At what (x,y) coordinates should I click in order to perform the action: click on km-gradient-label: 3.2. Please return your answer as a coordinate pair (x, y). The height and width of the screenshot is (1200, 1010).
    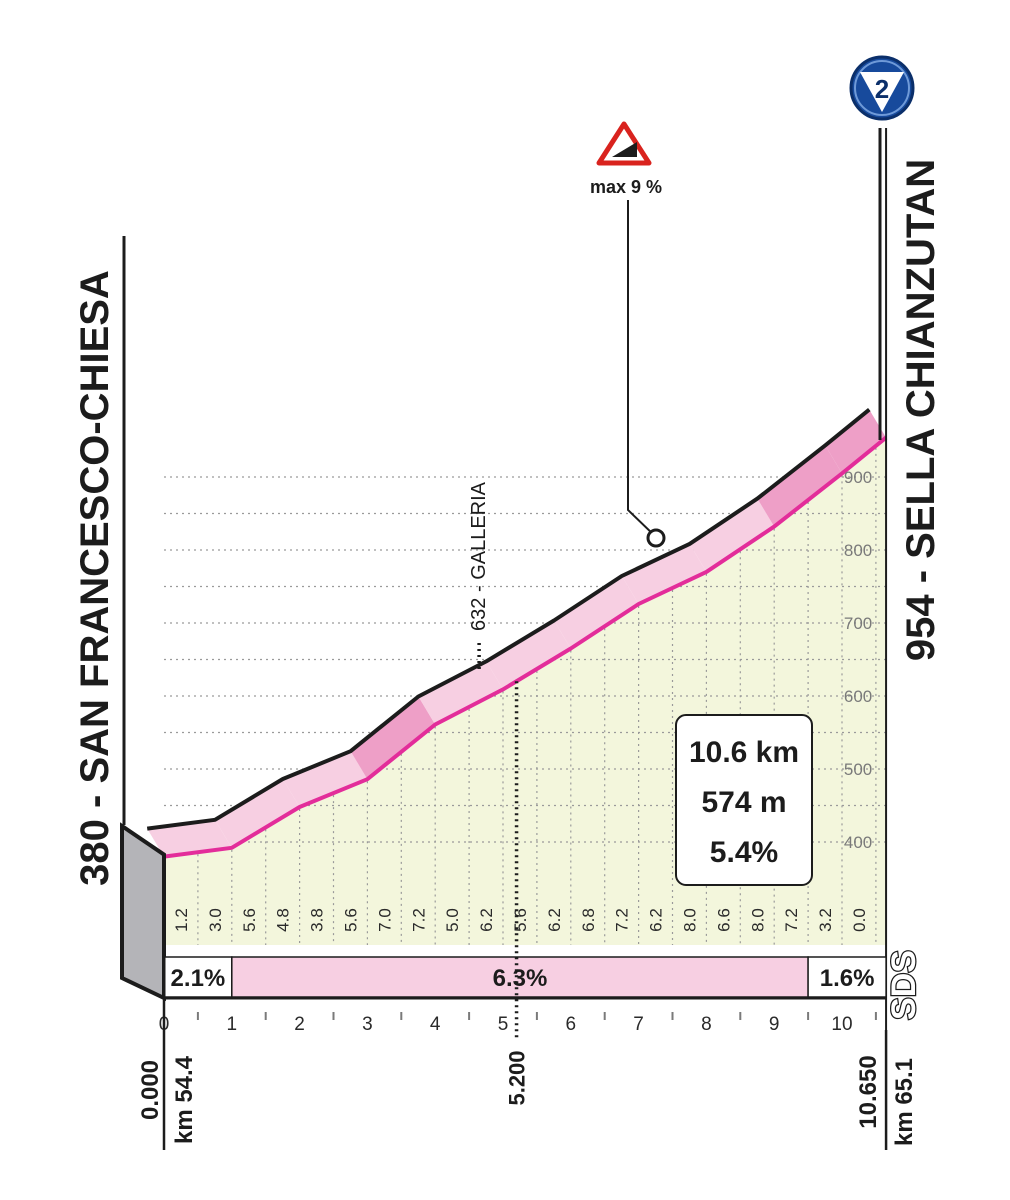
    Looking at the image, I should click on (825, 920).